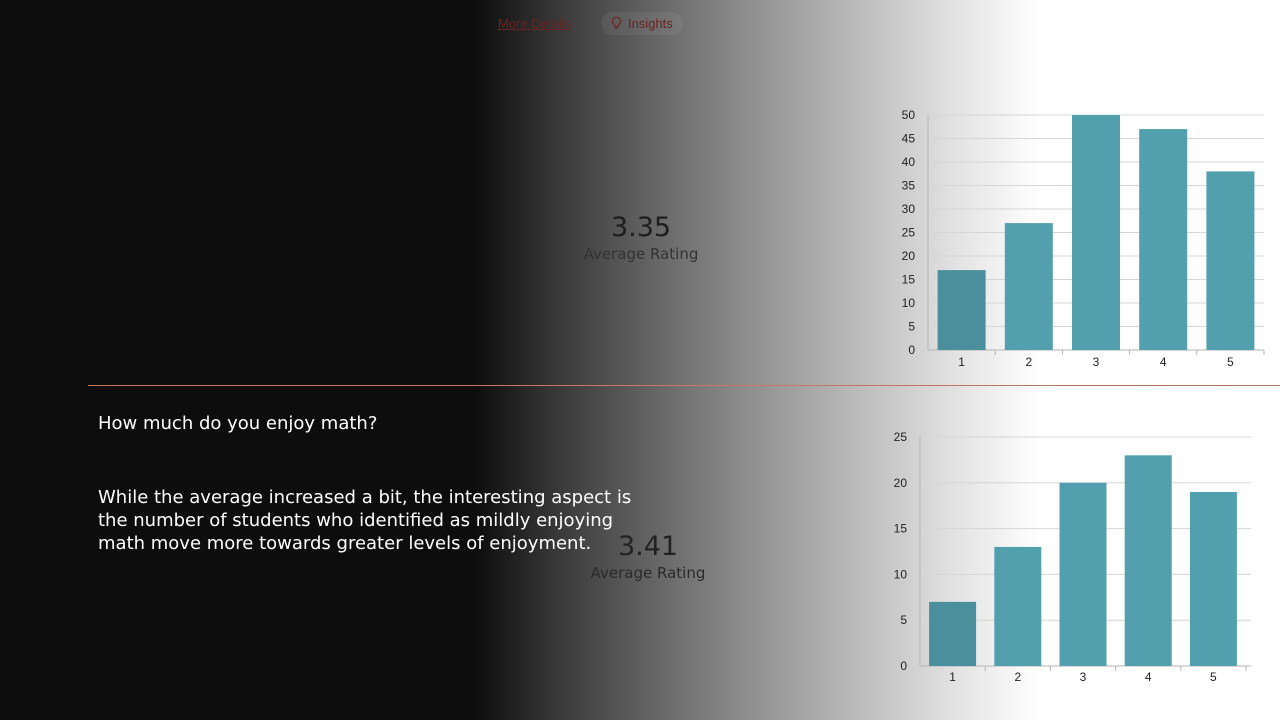 Image resolution: width=1280 pixels, height=720 pixels. Describe the element at coordinates (641, 254) in the screenshot. I see `average-label-before: Average Rating` at that location.